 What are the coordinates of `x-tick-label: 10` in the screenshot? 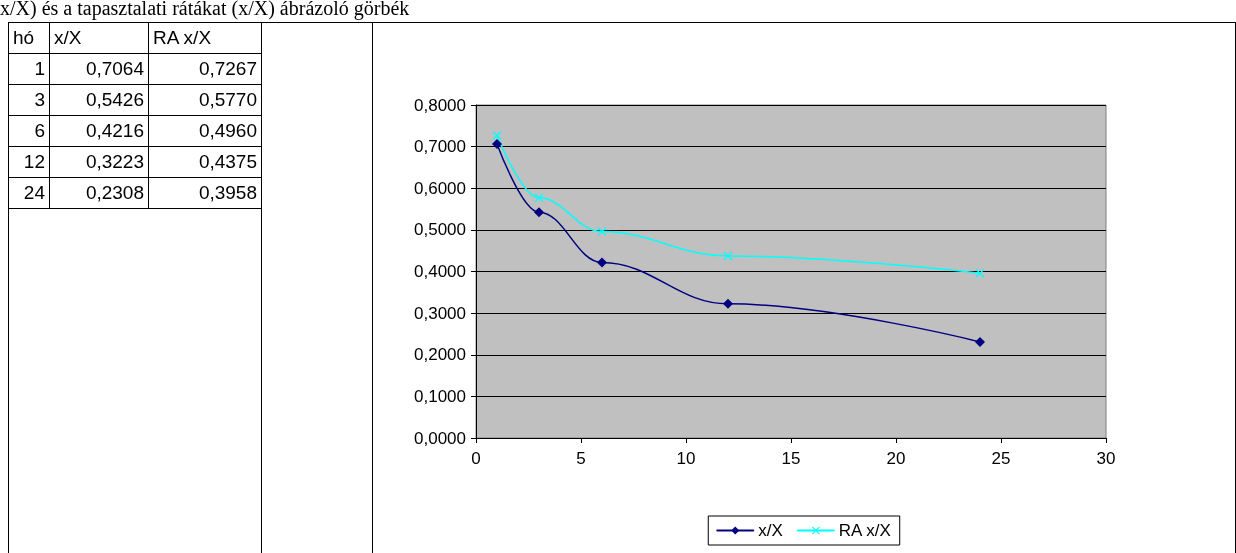 It's located at (686, 458).